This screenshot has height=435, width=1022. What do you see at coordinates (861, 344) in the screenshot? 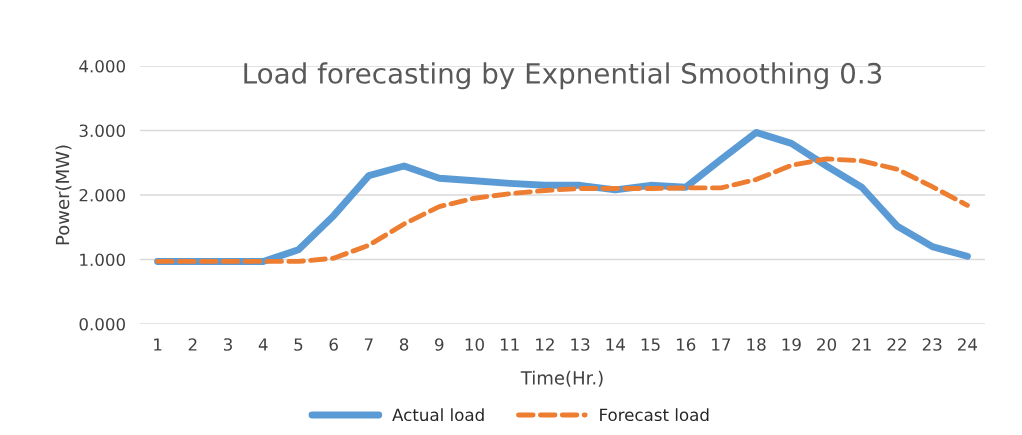
I see `x-tick-label: 21` at bounding box center [861, 344].